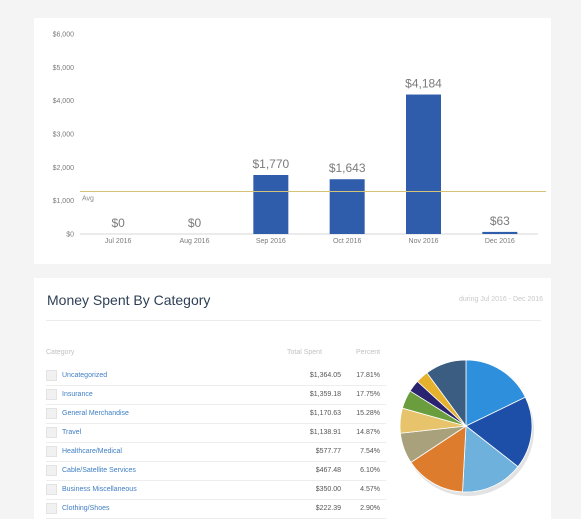 Image resolution: width=581 pixels, height=519 pixels. Describe the element at coordinates (328, 508) in the screenshot. I see `total-spent-value: $222.39` at that location.